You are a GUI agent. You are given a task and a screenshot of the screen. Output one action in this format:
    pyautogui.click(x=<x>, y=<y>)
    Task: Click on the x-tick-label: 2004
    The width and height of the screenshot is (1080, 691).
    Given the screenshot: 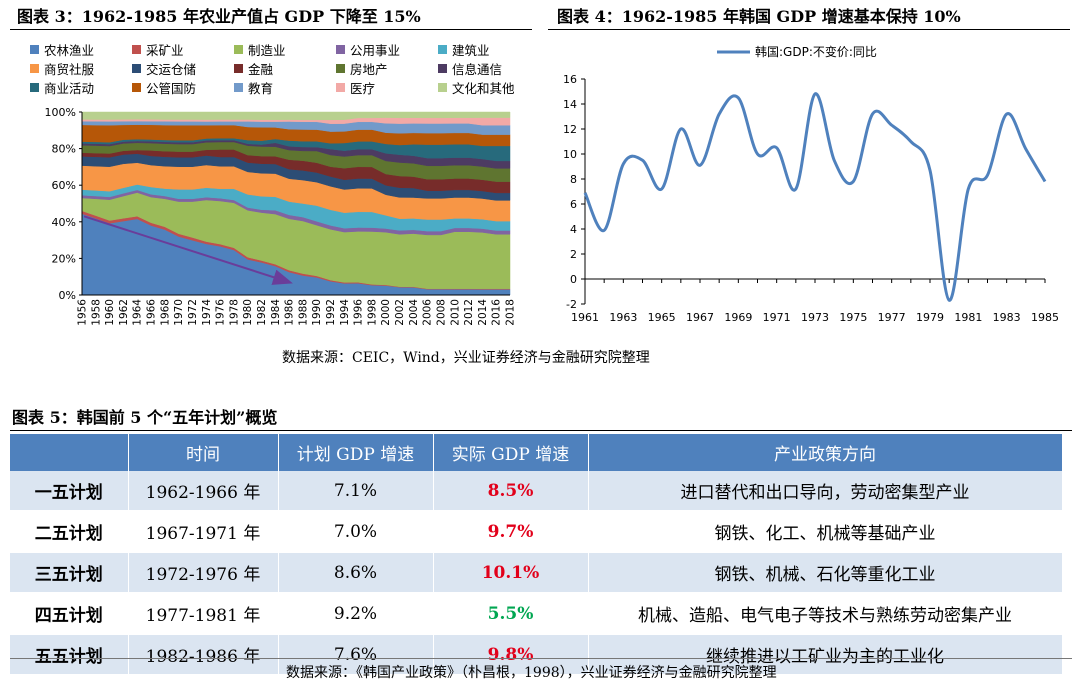 What is the action you would take?
    pyautogui.click(x=414, y=312)
    